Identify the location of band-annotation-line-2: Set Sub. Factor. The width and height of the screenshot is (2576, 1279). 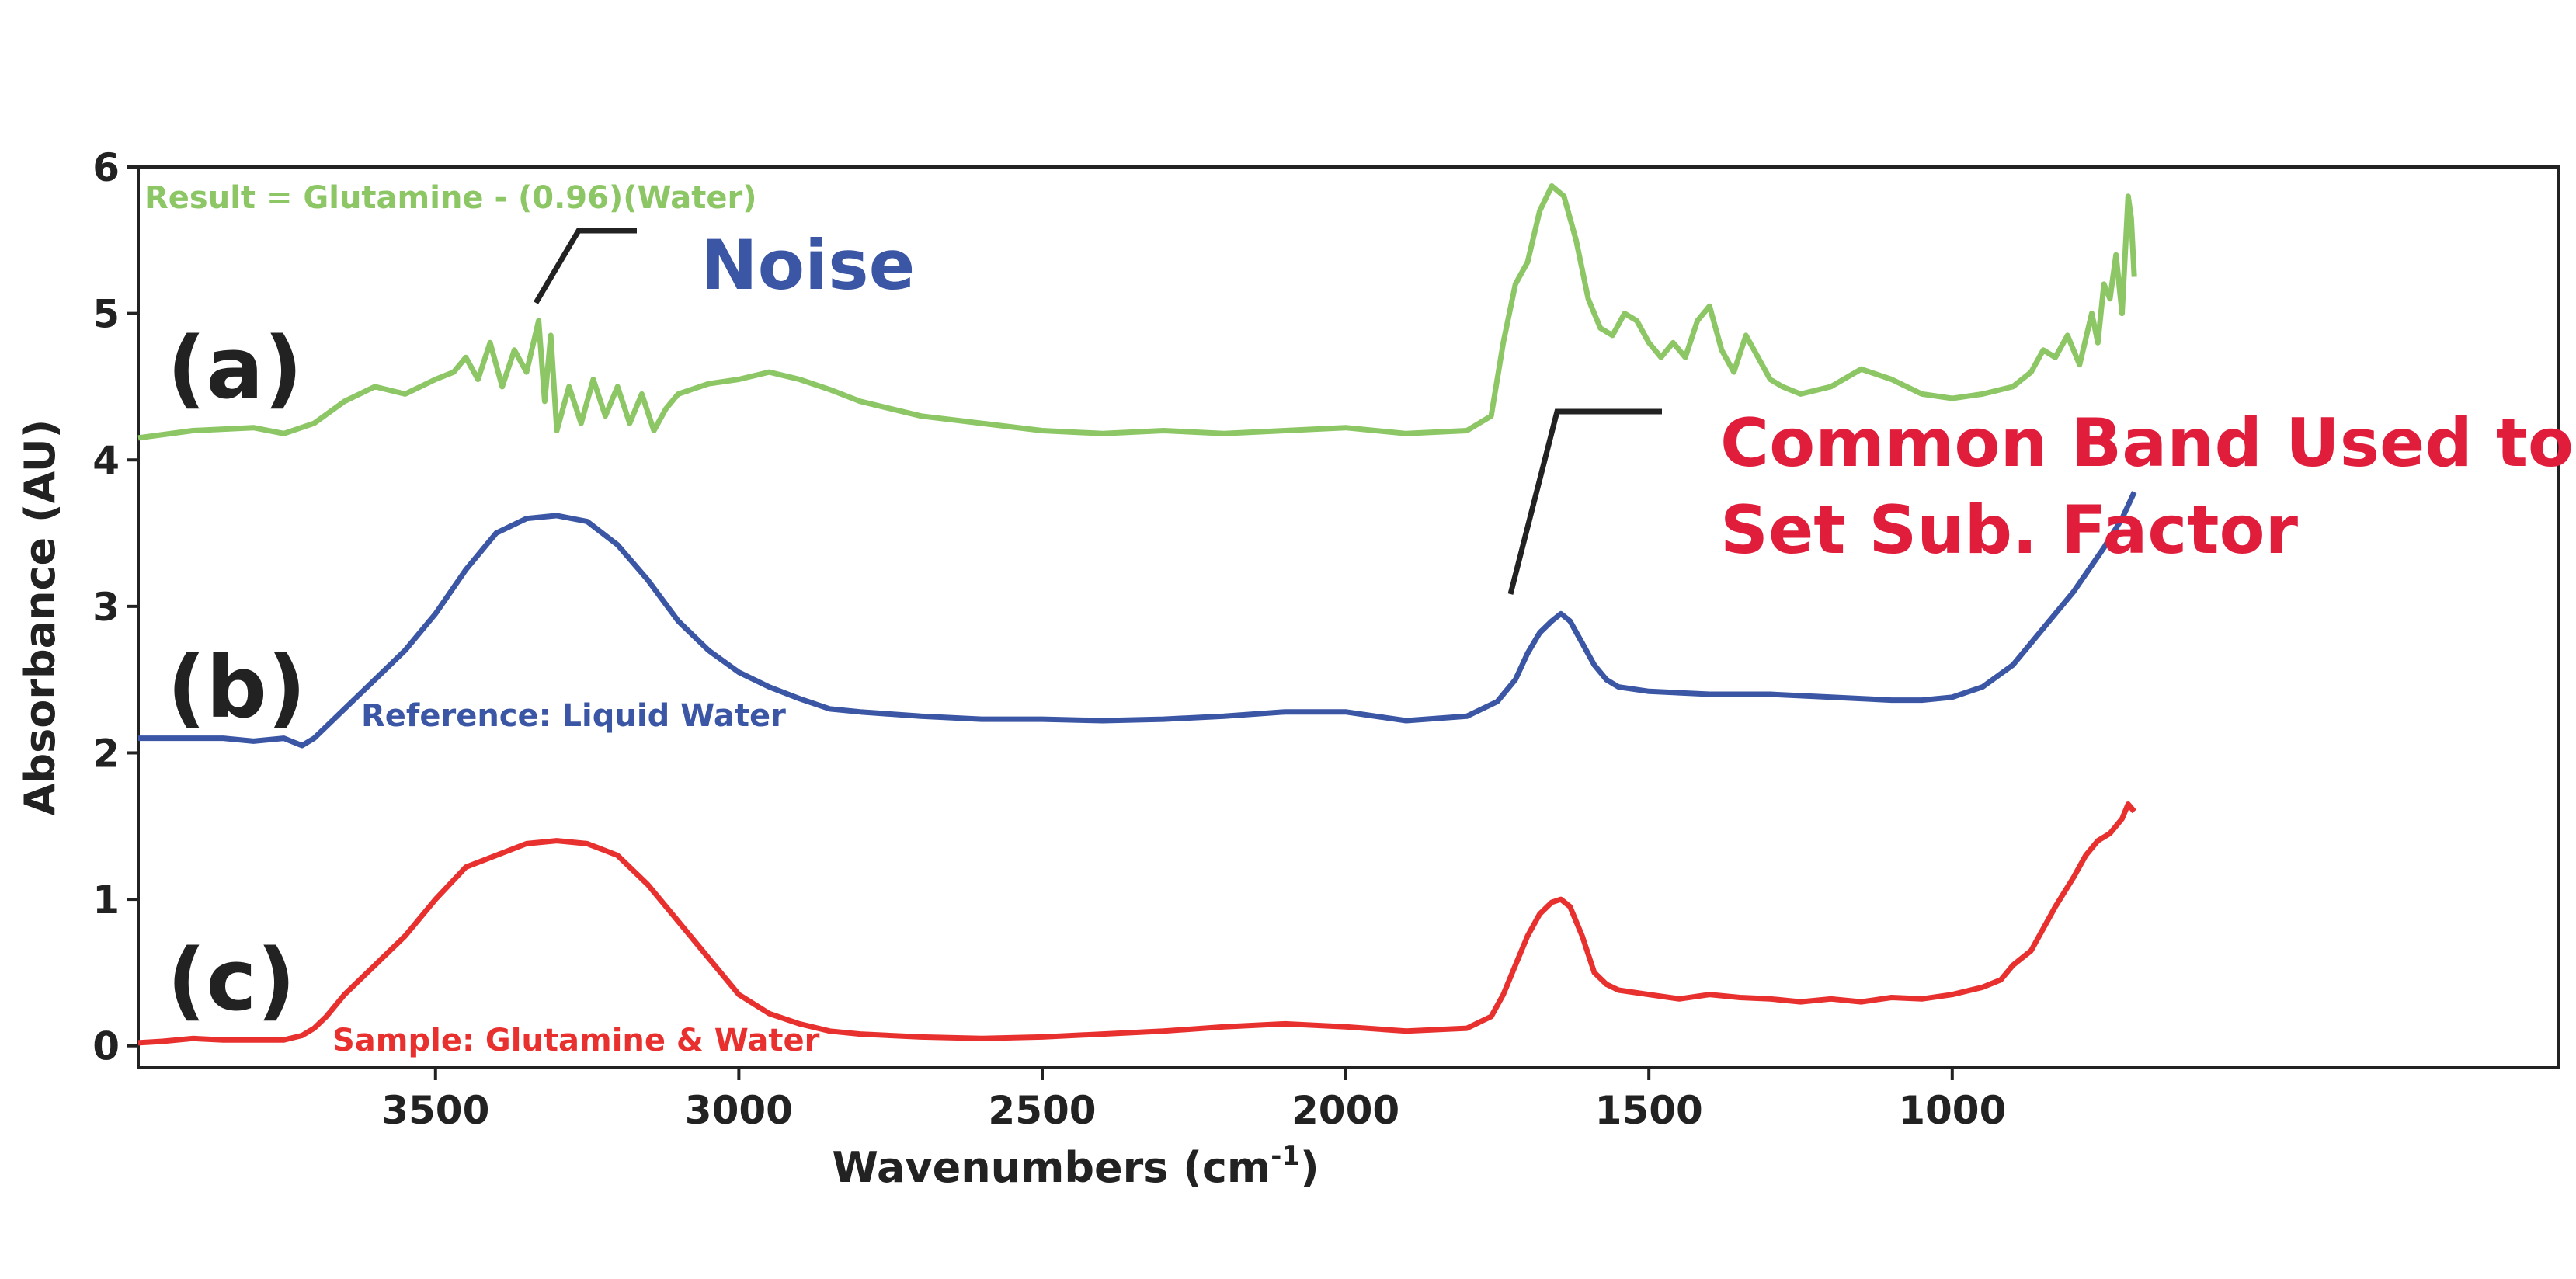
(2009, 530).